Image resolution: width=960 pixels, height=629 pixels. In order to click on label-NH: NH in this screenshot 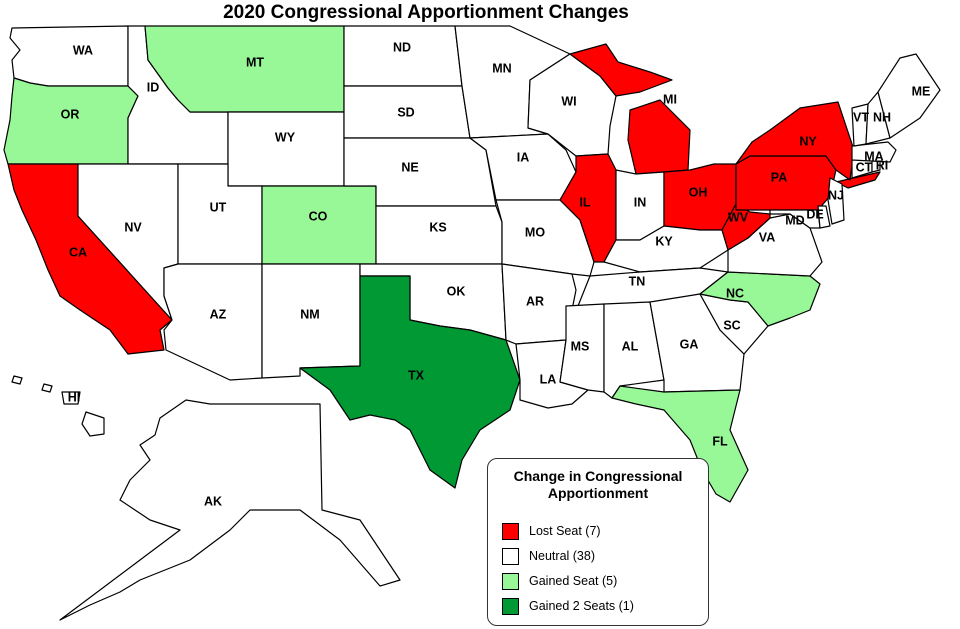, I will do `click(882, 117)`.